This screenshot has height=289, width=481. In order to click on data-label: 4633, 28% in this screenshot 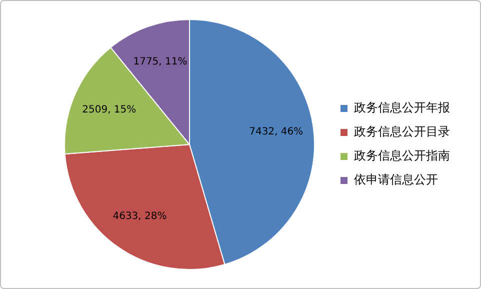, I will do `click(139, 216)`.